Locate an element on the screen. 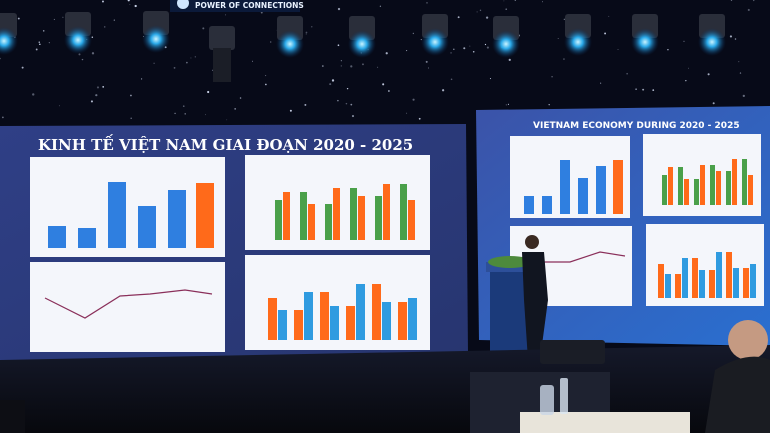  banner-logo is located at coordinates (183, 4).